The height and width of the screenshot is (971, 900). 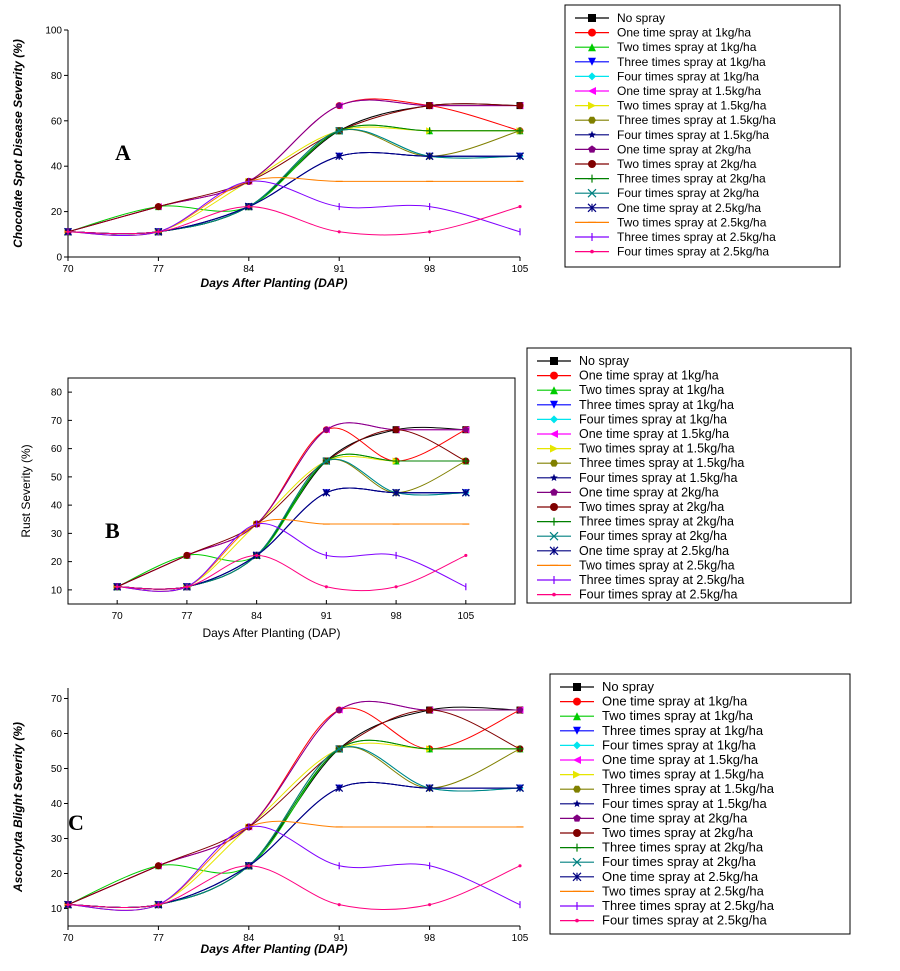 I want to click on panel-label: A, so click(x=123, y=152).